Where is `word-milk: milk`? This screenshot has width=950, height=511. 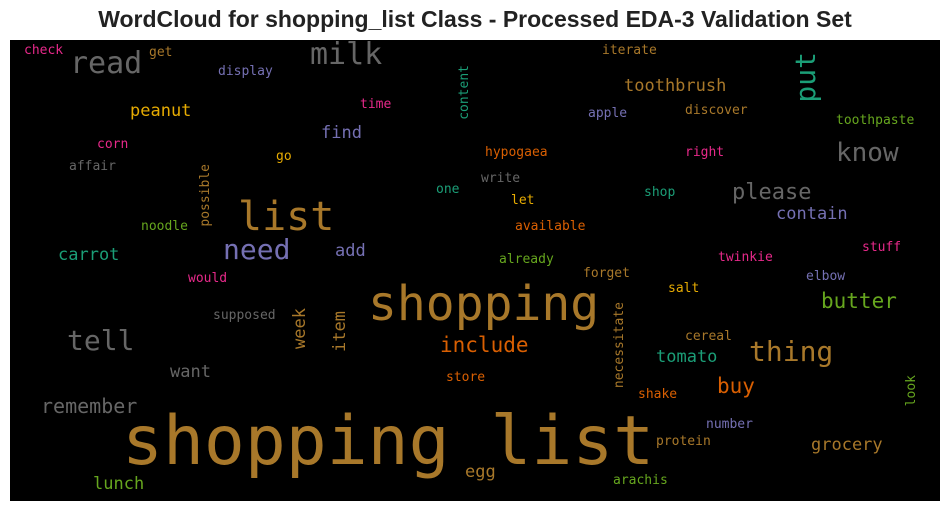
word-milk: milk is located at coordinates (346, 56).